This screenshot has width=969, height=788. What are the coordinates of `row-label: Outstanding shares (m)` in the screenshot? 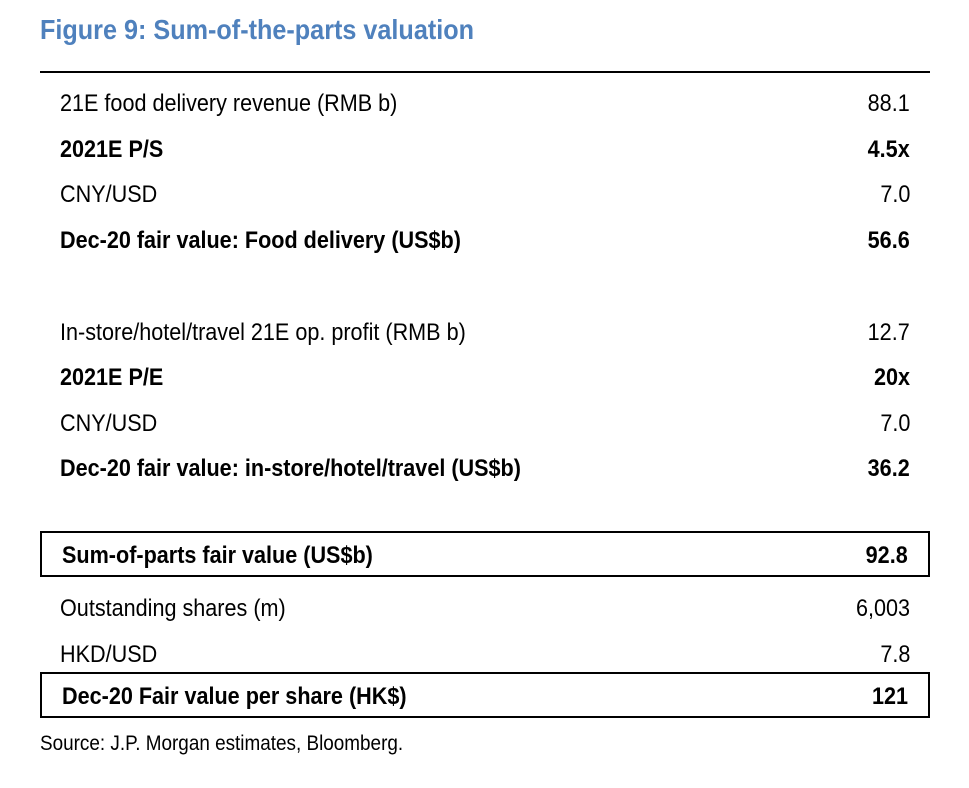 It's located at (173, 608).